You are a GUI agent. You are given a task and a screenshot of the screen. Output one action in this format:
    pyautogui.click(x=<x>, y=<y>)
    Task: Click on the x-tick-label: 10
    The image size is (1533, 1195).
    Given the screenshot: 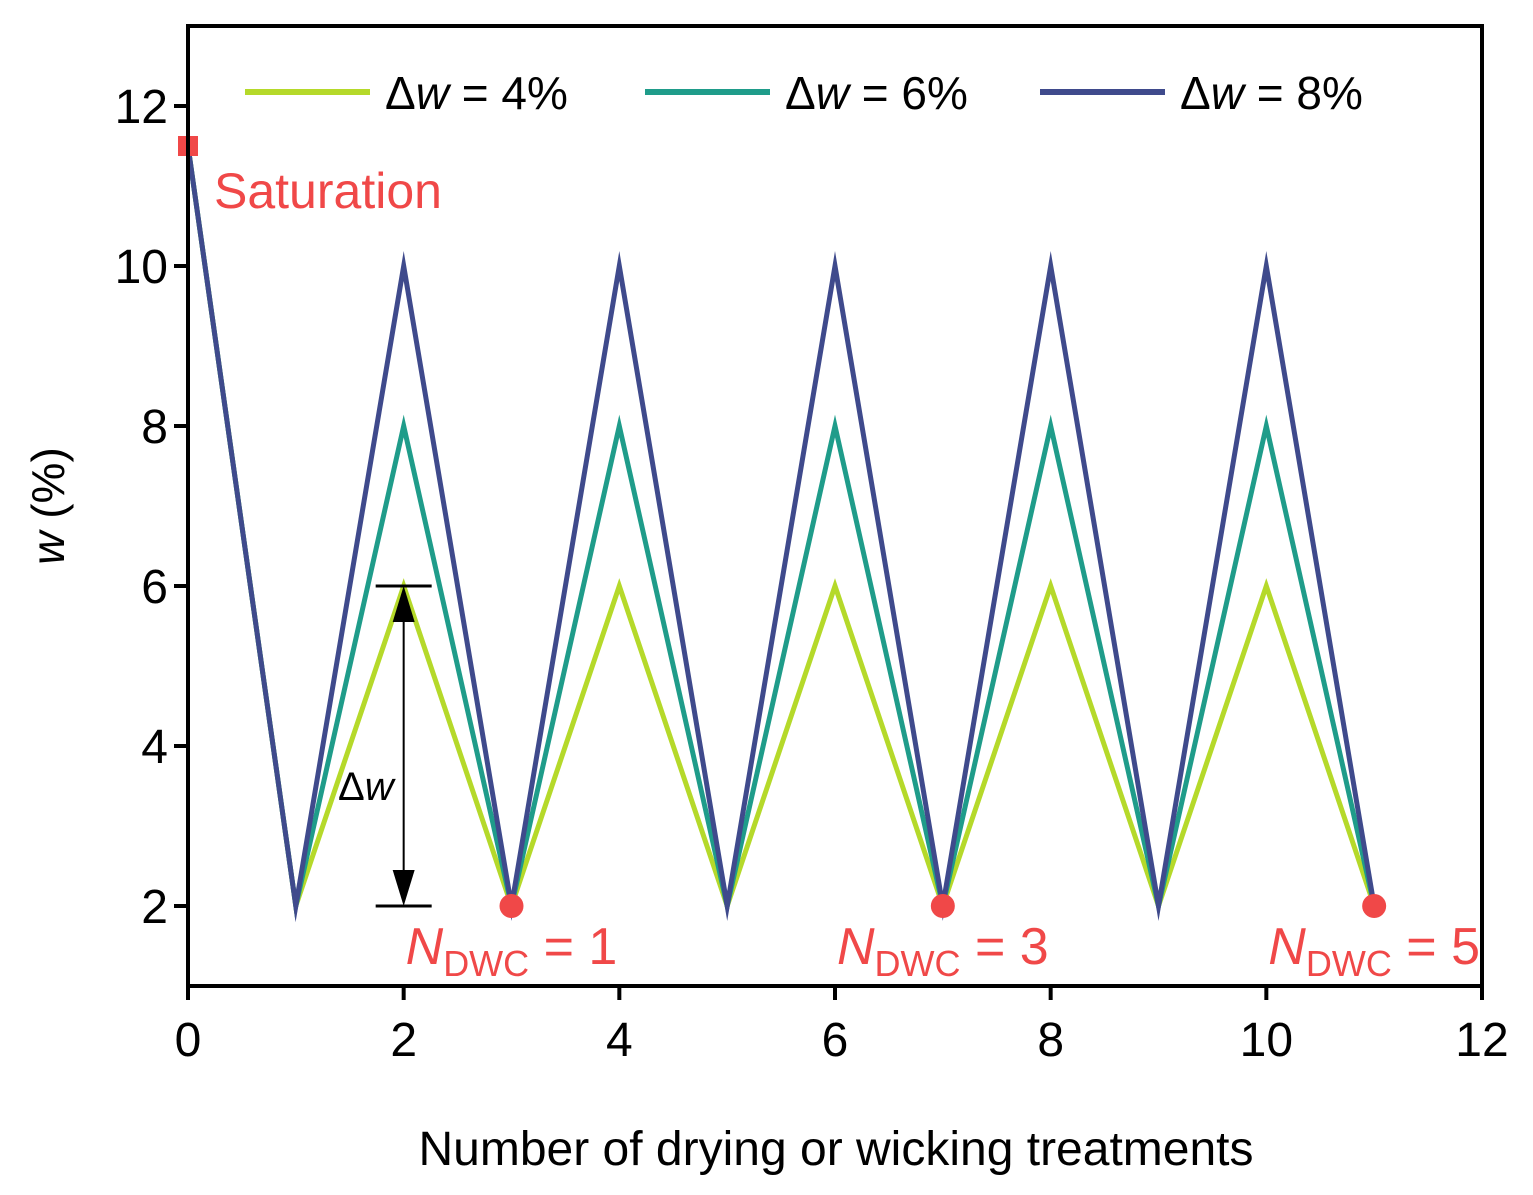 What is the action you would take?
    pyautogui.click(x=1266, y=1040)
    